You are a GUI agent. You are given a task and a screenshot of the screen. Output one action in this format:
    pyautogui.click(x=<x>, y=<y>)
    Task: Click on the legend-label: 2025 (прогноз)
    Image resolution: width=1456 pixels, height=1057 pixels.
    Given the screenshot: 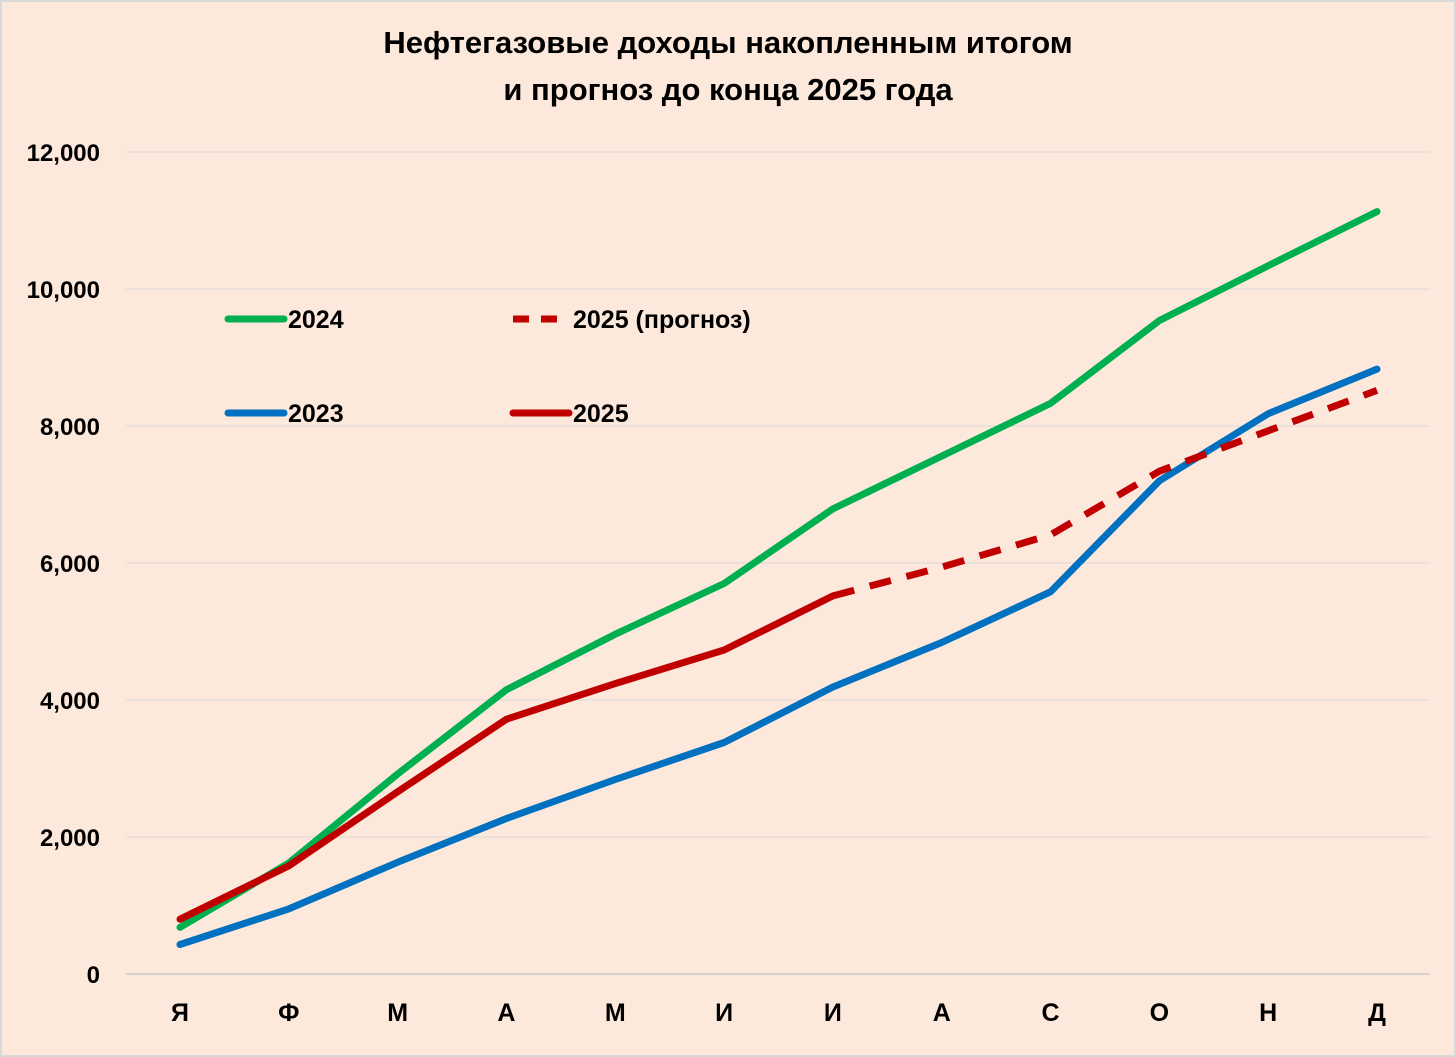 What is the action you would take?
    pyautogui.click(x=662, y=320)
    